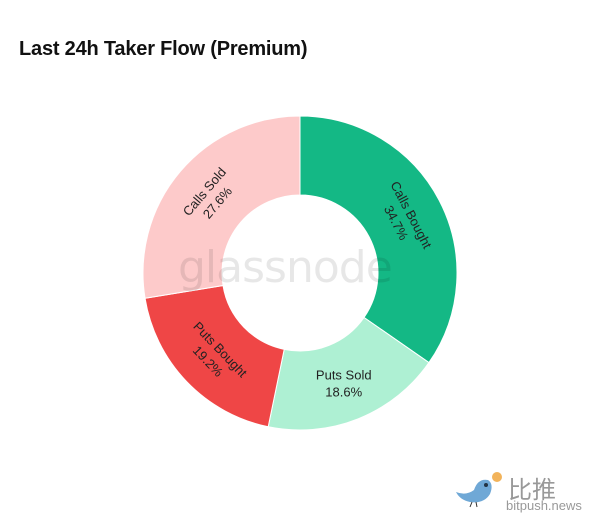 Image resolution: width=600 pixels, height=523 pixels. I want to click on chart-title: Last 24h Taker Flow (Premium), so click(163, 49).